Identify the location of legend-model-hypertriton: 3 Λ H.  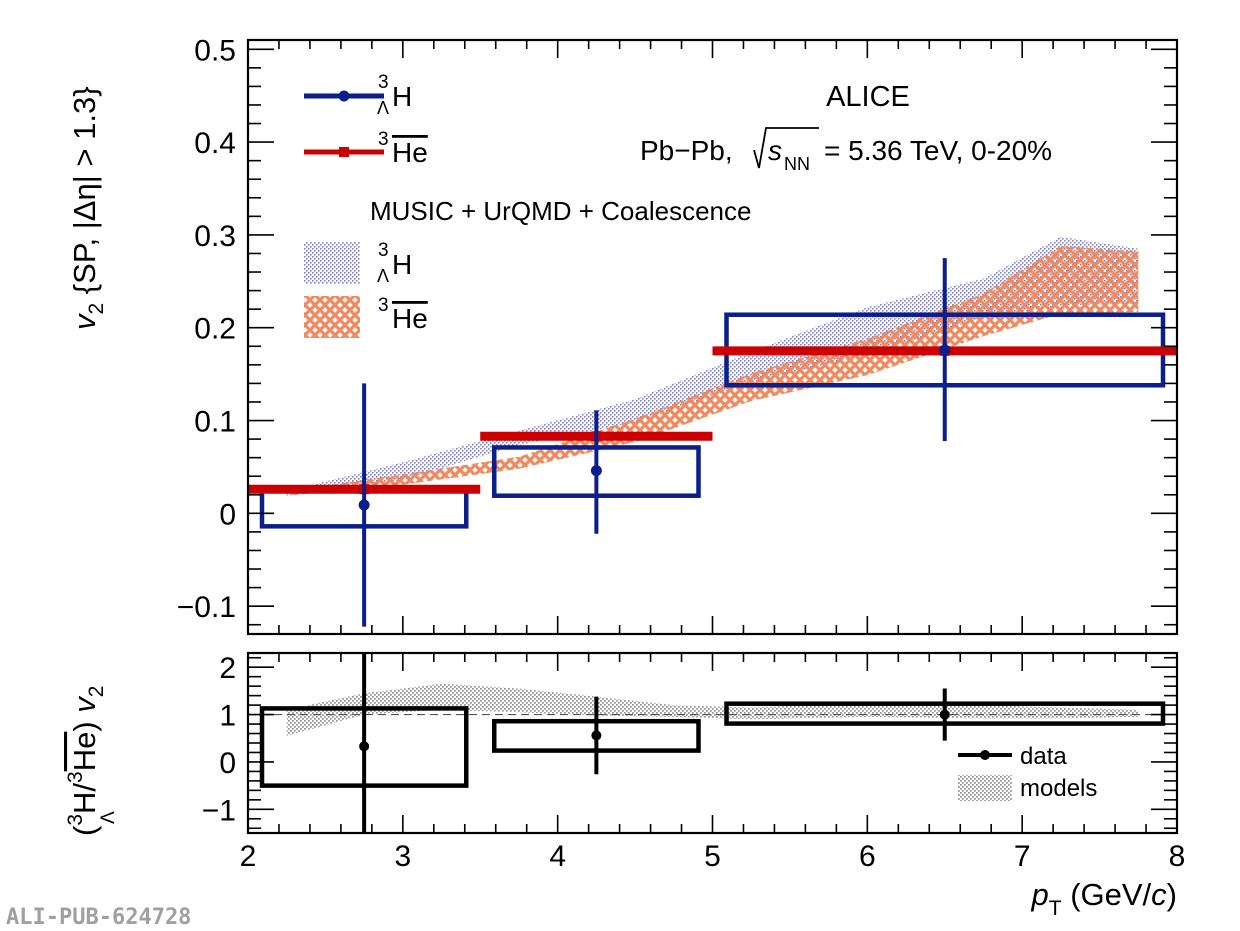
(358, 263).